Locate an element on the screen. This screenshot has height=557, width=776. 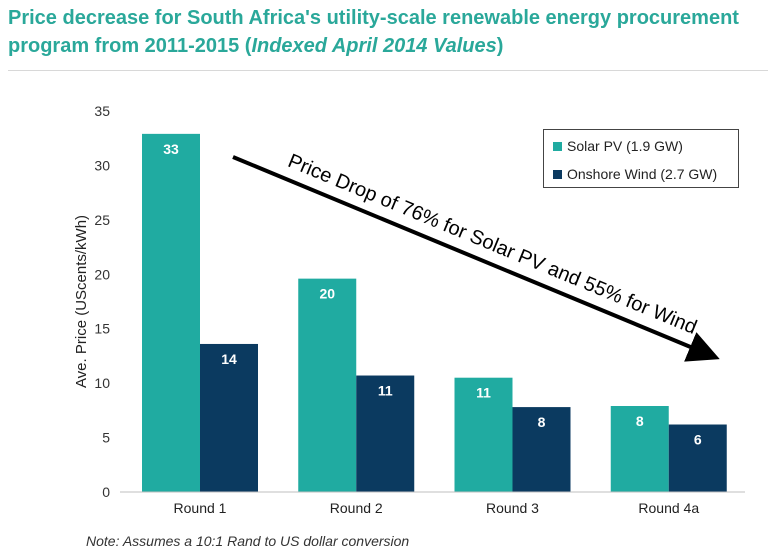
y-tick-label: 35 is located at coordinates (102, 111).